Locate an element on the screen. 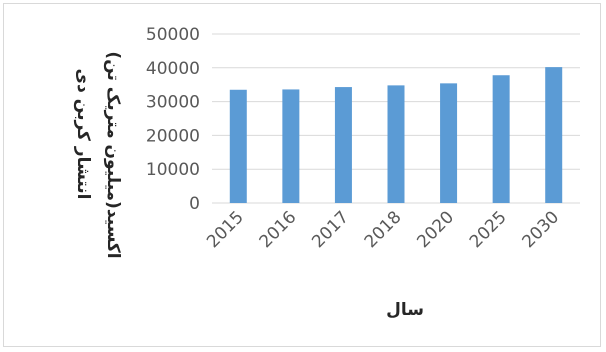 Image resolution: width=606 pixels, height=352 pixels. y-tick-label: 0 is located at coordinates (194, 204).